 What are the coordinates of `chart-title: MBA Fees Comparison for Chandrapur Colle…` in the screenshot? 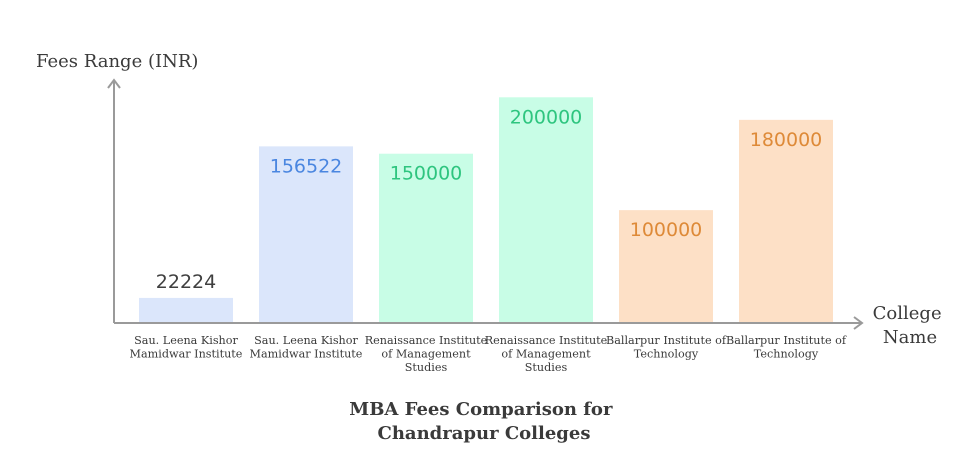 It's located at (483, 421).